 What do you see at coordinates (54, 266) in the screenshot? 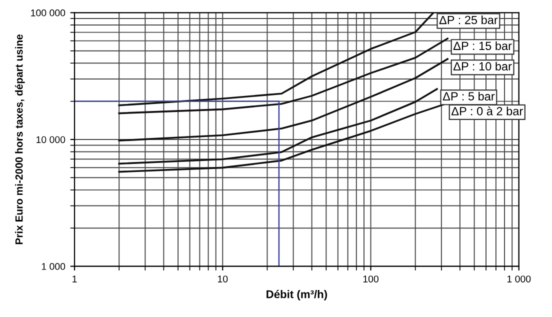
I see `y-tick-label: 1 000` at bounding box center [54, 266].